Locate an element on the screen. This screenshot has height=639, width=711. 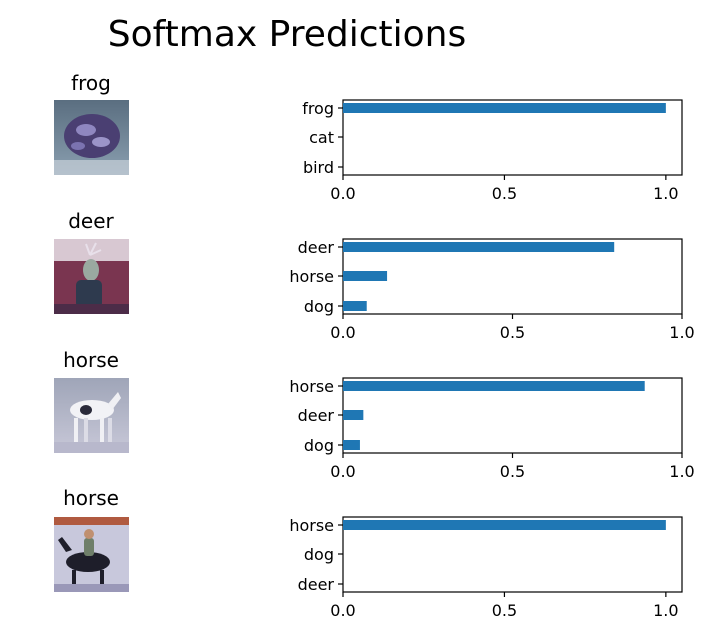
ytick-label-3-2: deer is located at coordinates (316, 415).